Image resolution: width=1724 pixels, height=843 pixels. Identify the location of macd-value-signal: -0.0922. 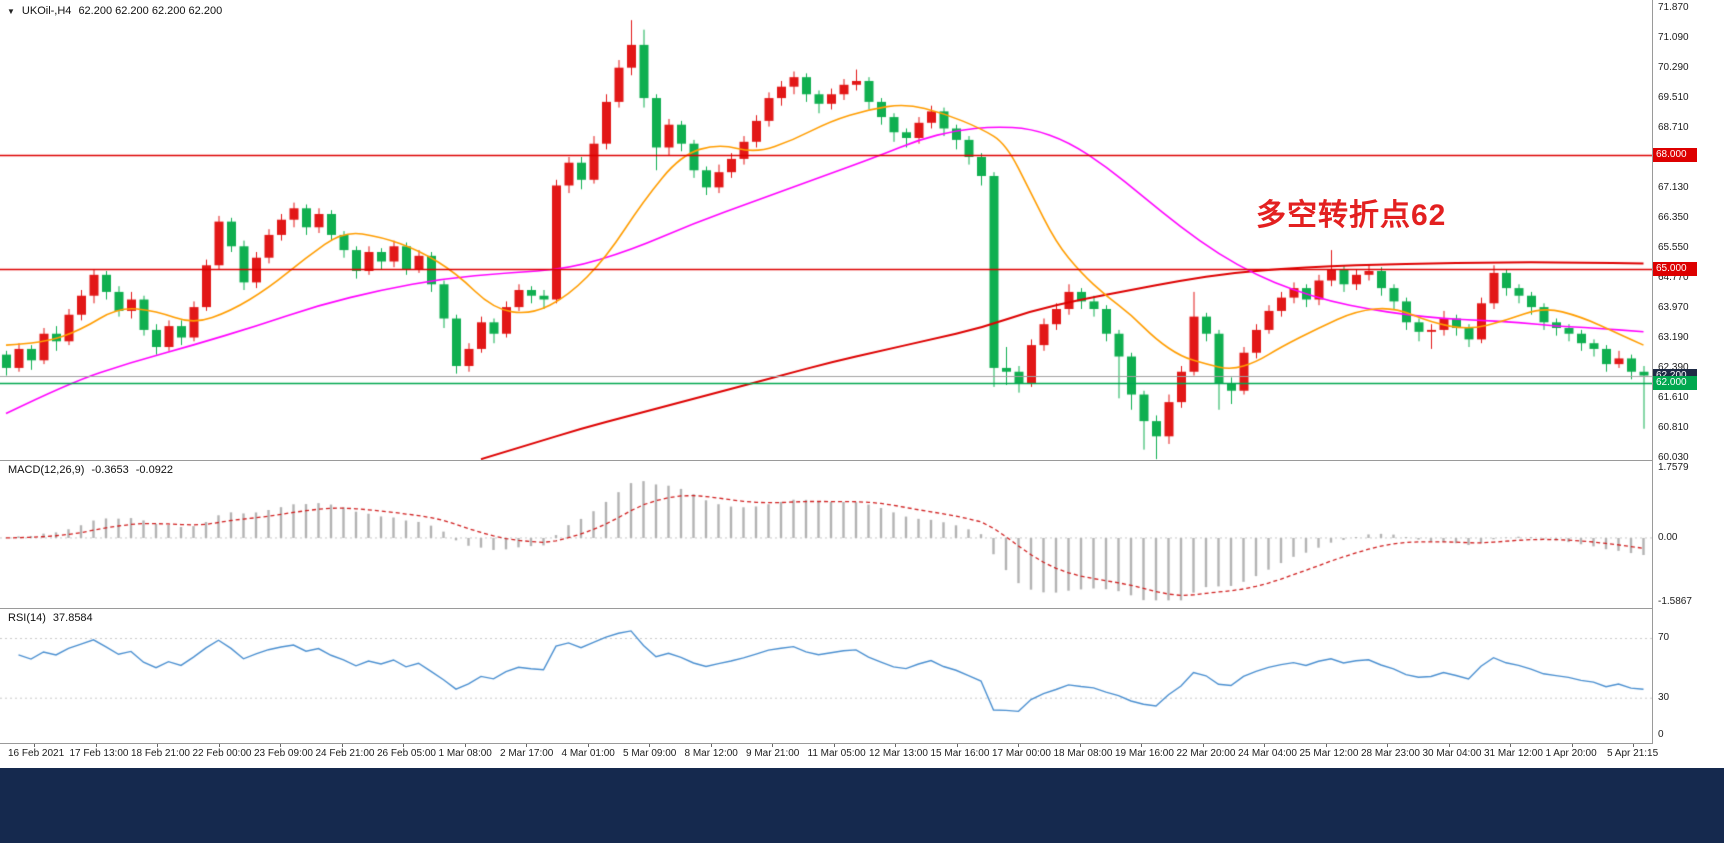
(154, 470).